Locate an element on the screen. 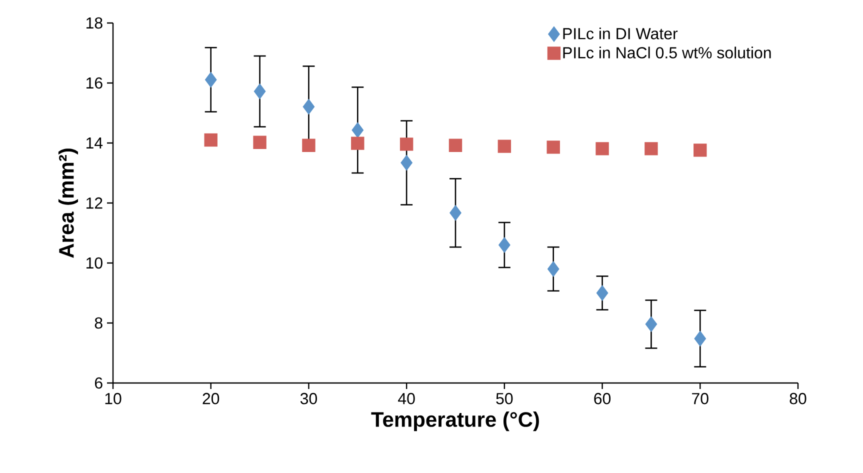 Image resolution: width=863 pixels, height=473 pixels. legend-label: PILc in DI Water is located at coordinates (620, 34).